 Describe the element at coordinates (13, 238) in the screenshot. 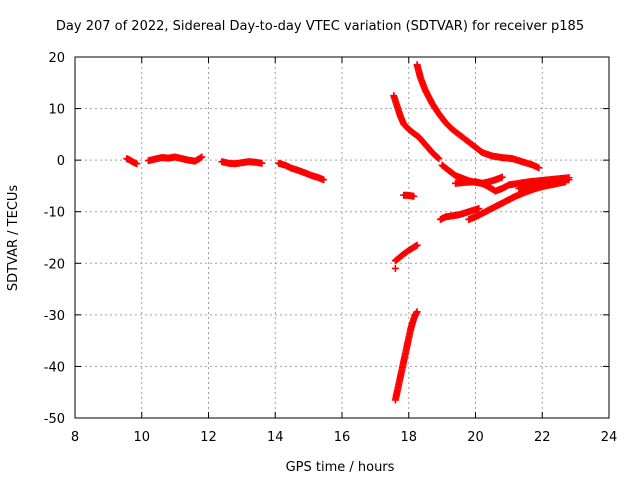

I see `y-axis-label: SDTVAR / TECUs` at that location.